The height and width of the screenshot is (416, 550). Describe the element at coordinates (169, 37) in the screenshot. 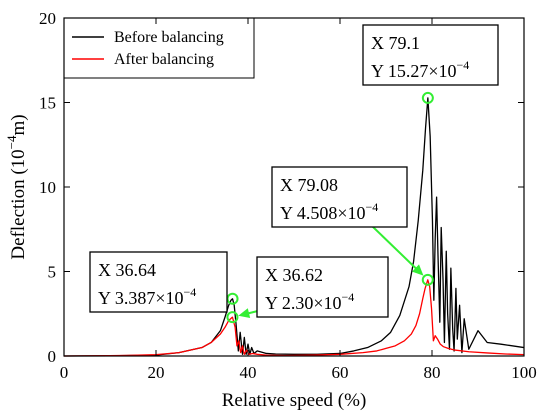

I see `legend-label-1: Before balancing` at that location.